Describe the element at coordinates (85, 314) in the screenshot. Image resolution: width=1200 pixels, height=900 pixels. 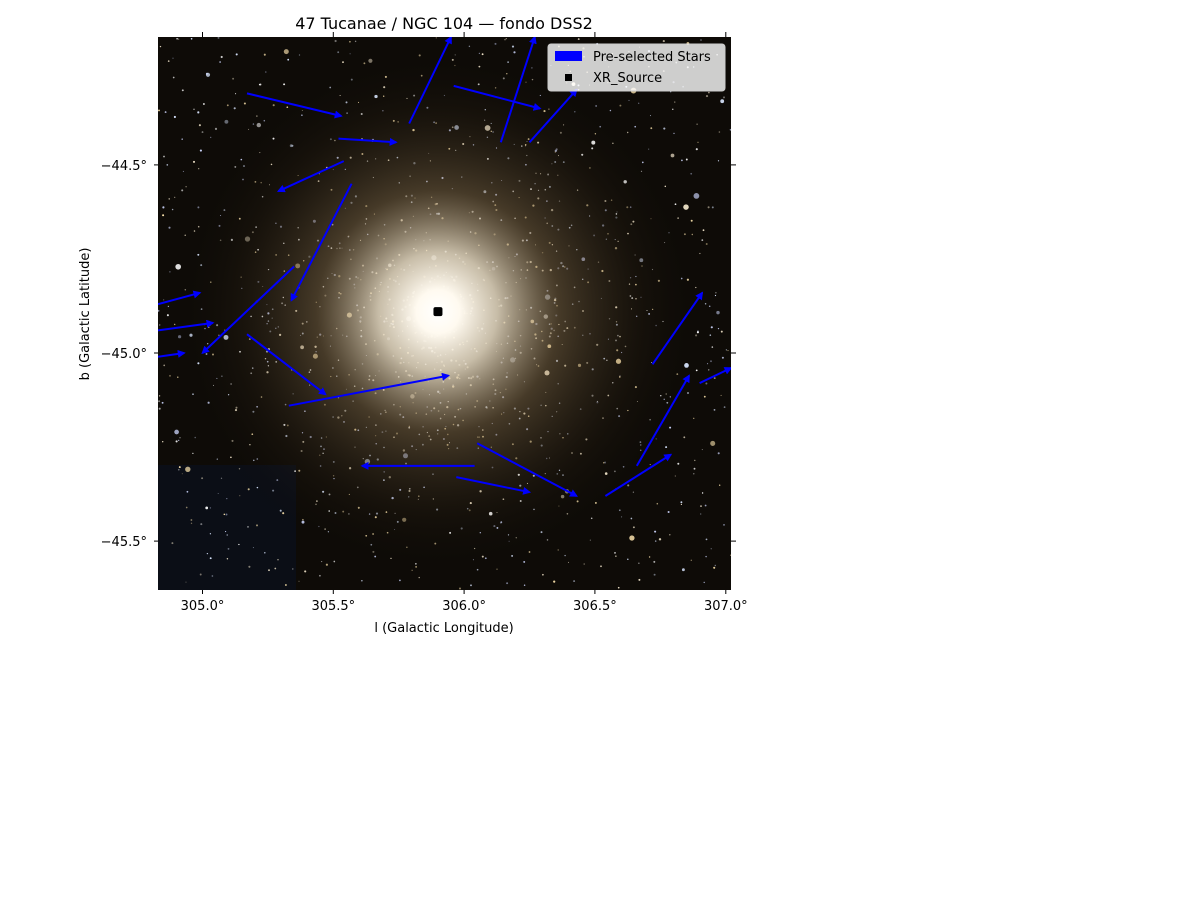
I see `y-axis-label: b (Galactic Latitude)` at that location.